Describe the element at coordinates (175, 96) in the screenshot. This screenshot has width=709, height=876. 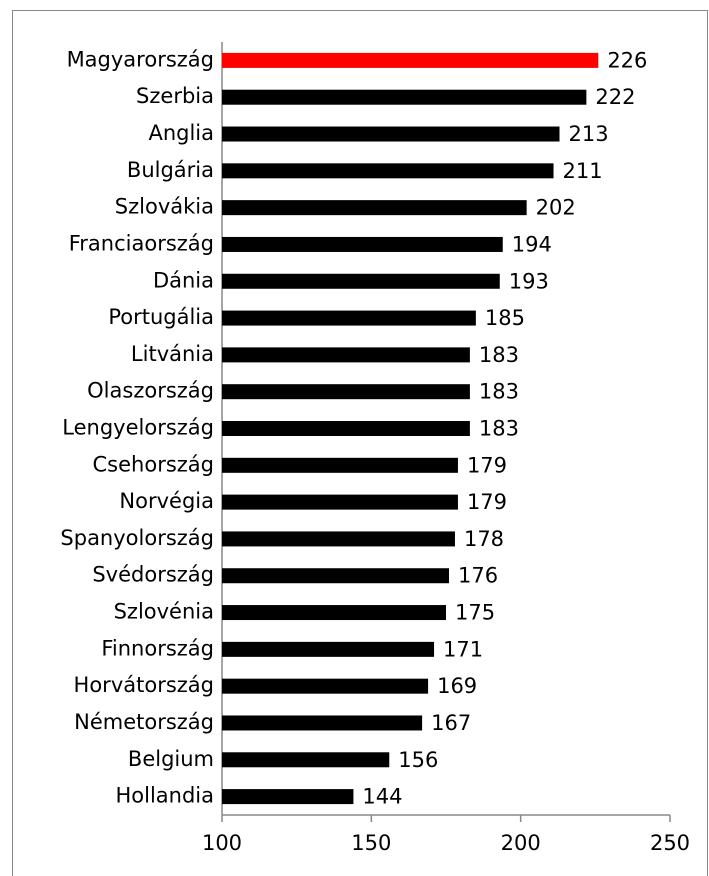
I see `y-tick-label: Szerbia` at that location.